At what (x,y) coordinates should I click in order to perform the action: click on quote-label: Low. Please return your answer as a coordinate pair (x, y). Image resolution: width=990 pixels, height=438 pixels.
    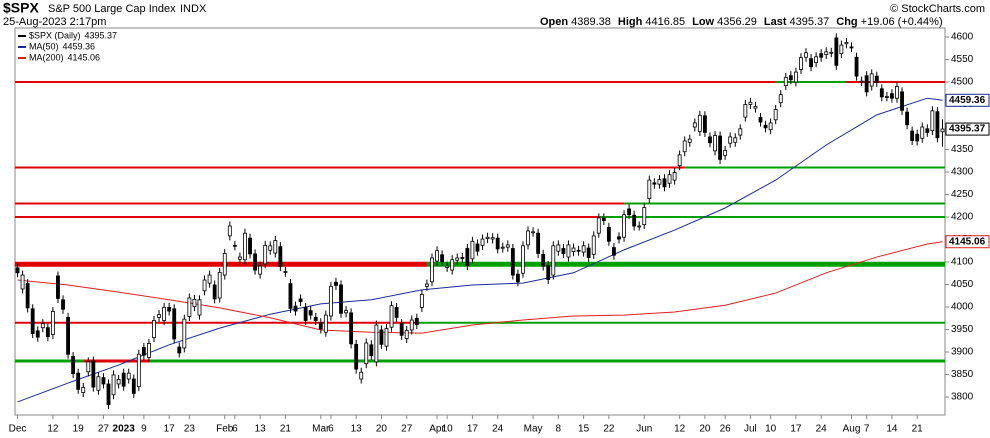
    Looking at the image, I should click on (703, 22).